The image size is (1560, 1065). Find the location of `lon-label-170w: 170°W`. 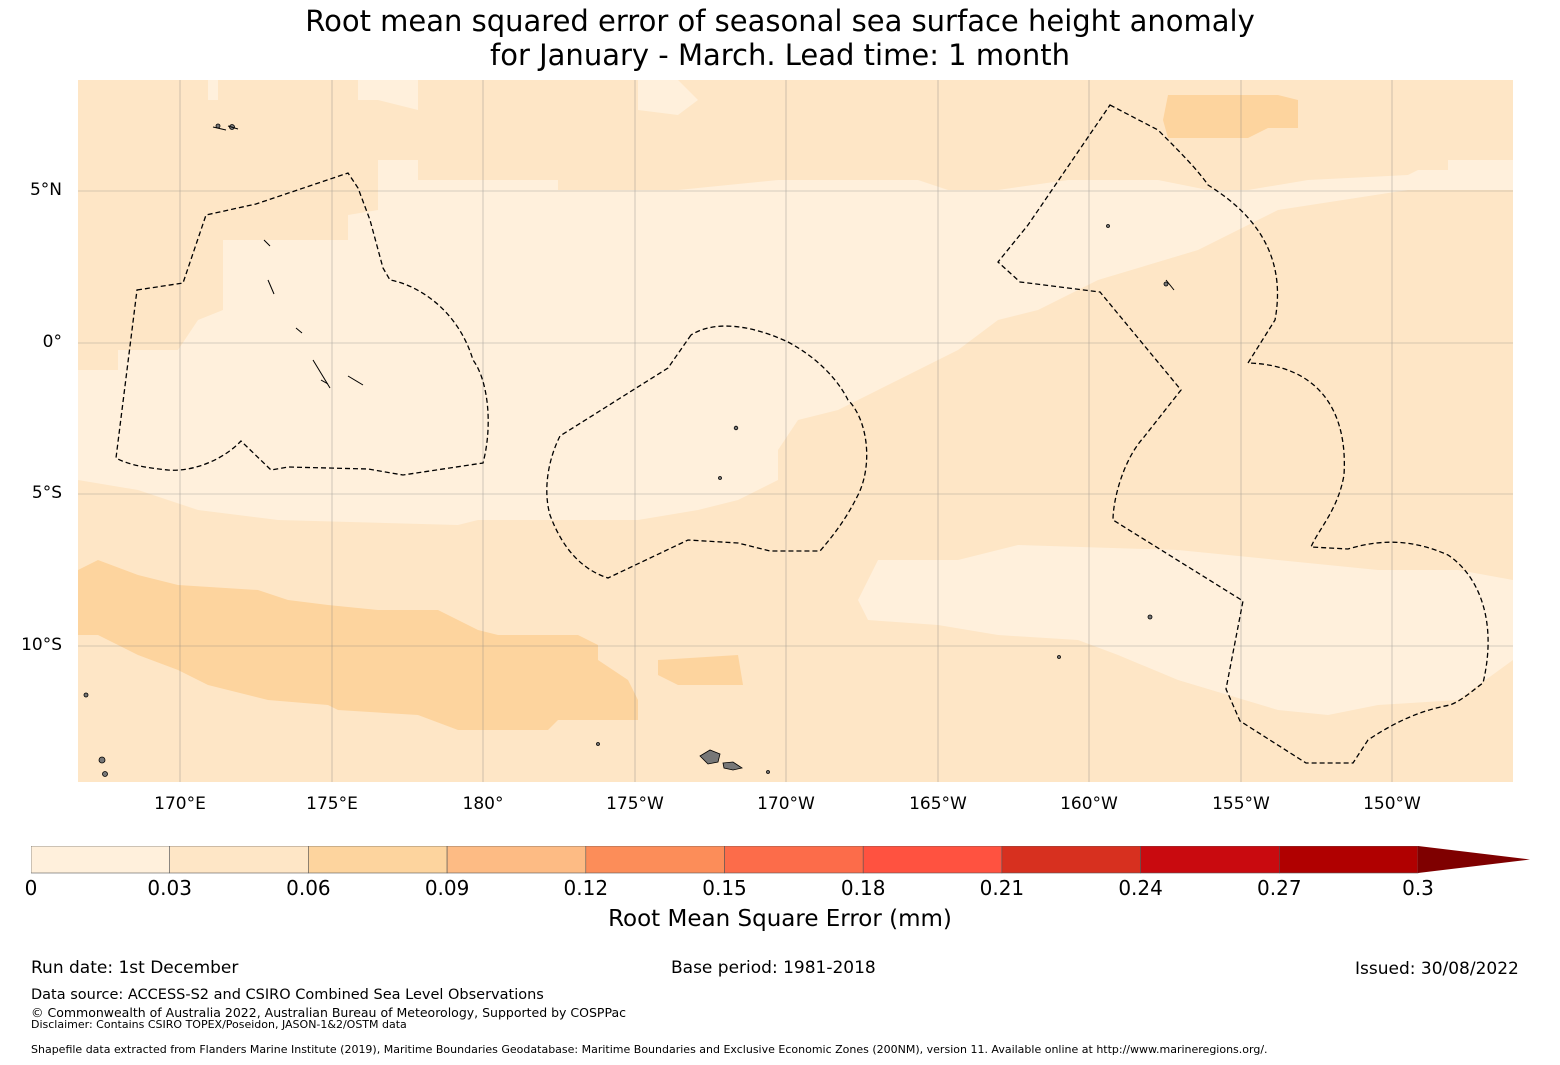

lon-label-170w: 170°W is located at coordinates (786, 804).